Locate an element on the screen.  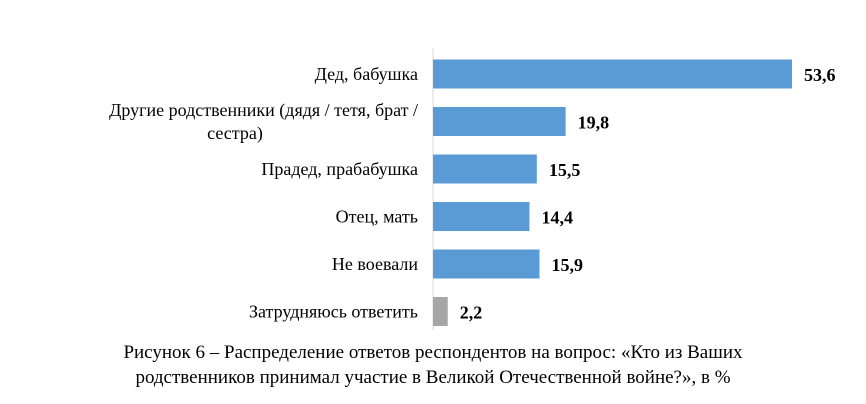
category-label: Отец, мать is located at coordinates (377, 217).